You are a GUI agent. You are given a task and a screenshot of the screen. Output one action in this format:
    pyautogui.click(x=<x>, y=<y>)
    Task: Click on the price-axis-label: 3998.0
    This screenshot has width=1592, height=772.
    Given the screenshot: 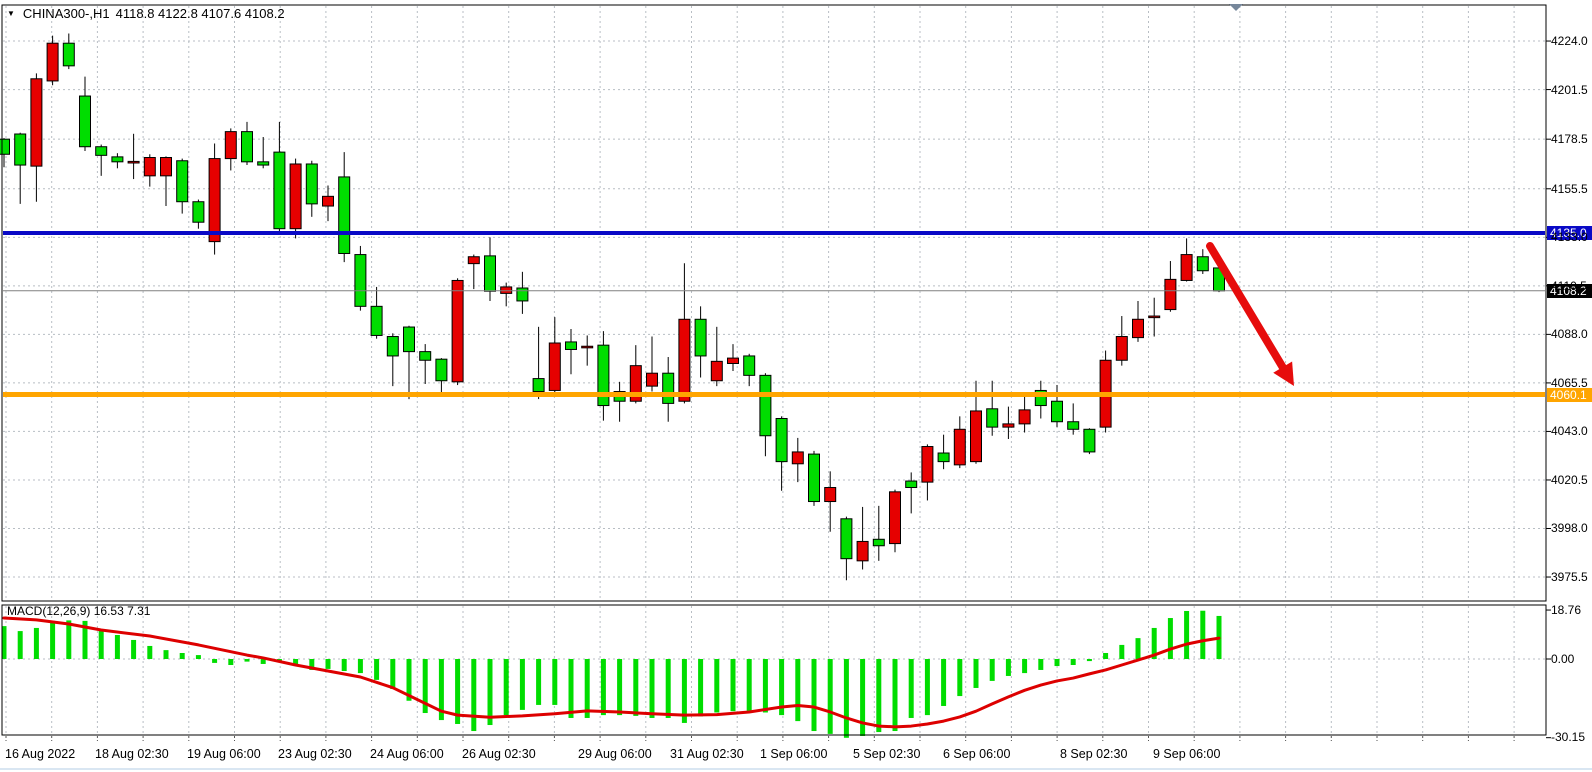 What is the action you would take?
    pyautogui.click(x=1569, y=528)
    